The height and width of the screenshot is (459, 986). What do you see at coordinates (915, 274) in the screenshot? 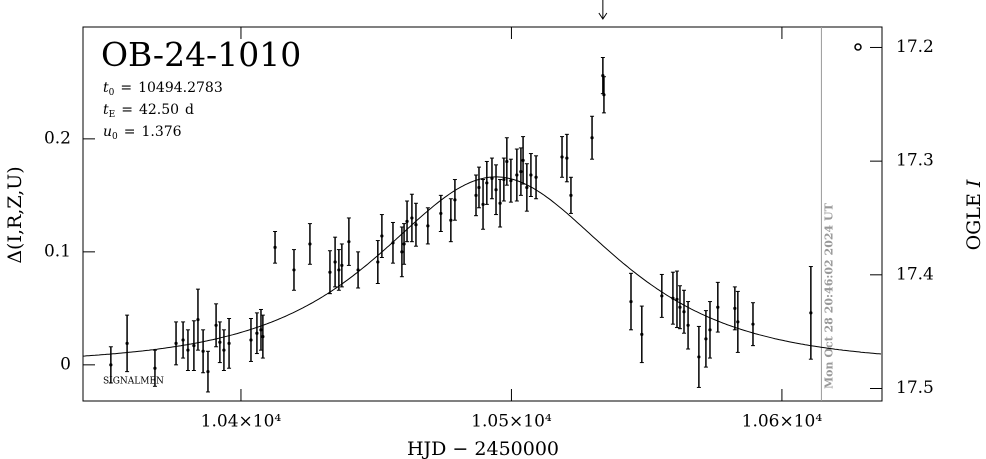
I see `y2-tick-label: 17.4` at bounding box center [915, 274].